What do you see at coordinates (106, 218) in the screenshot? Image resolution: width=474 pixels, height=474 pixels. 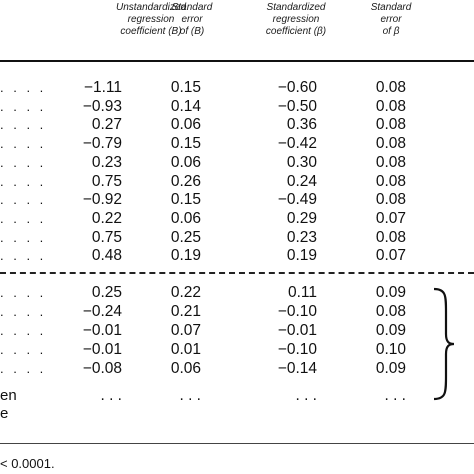 I see `cell-b: 0.22` at bounding box center [106, 218].